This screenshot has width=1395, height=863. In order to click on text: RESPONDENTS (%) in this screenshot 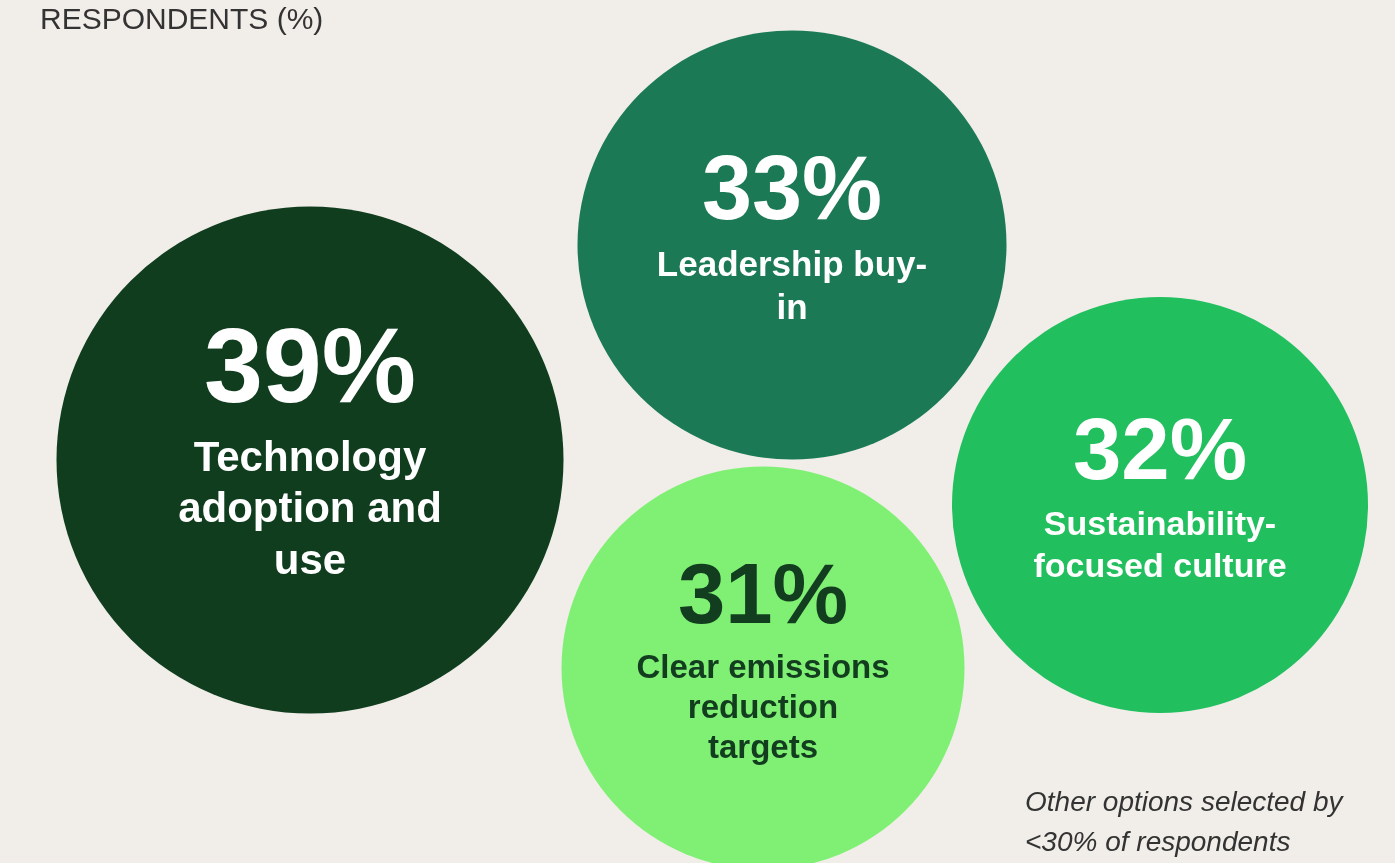, I will do `click(182, 19)`.